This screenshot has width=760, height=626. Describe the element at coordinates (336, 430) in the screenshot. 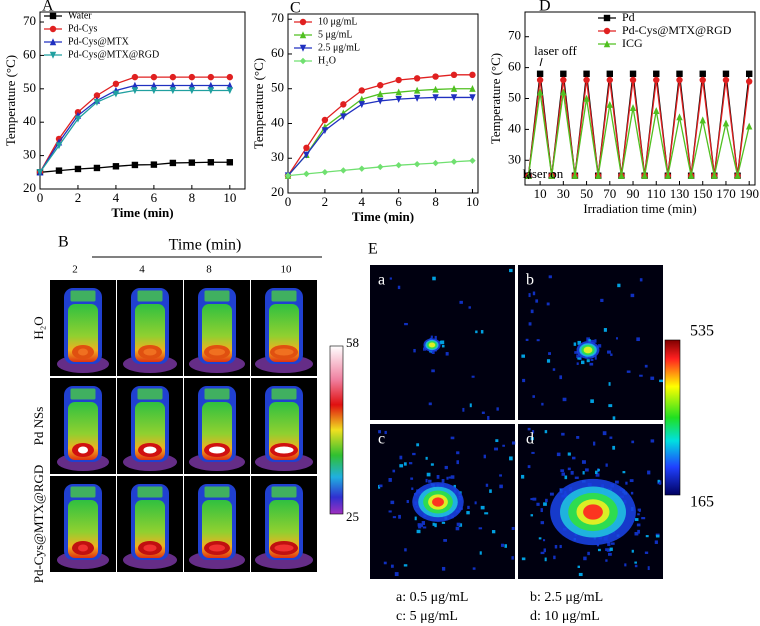

I see `colorbar-b` at that location.